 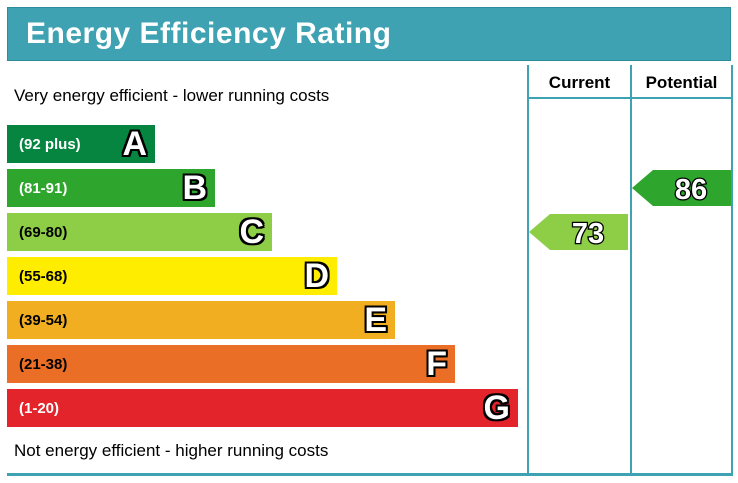 What do you see at coordinates (588, 234) in the screenshot?
I see `current-rating-value: 73` at bounding box center [588, 234].